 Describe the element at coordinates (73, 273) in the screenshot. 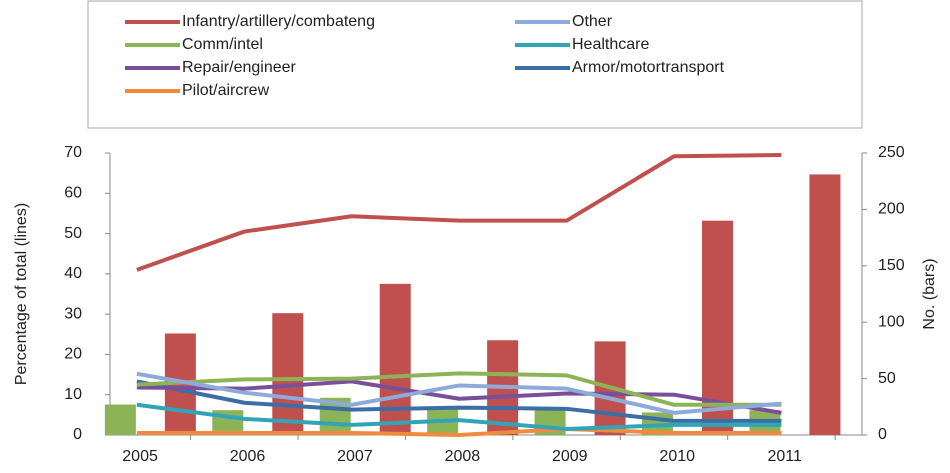

I see `y-tick-label: 40` at that location.